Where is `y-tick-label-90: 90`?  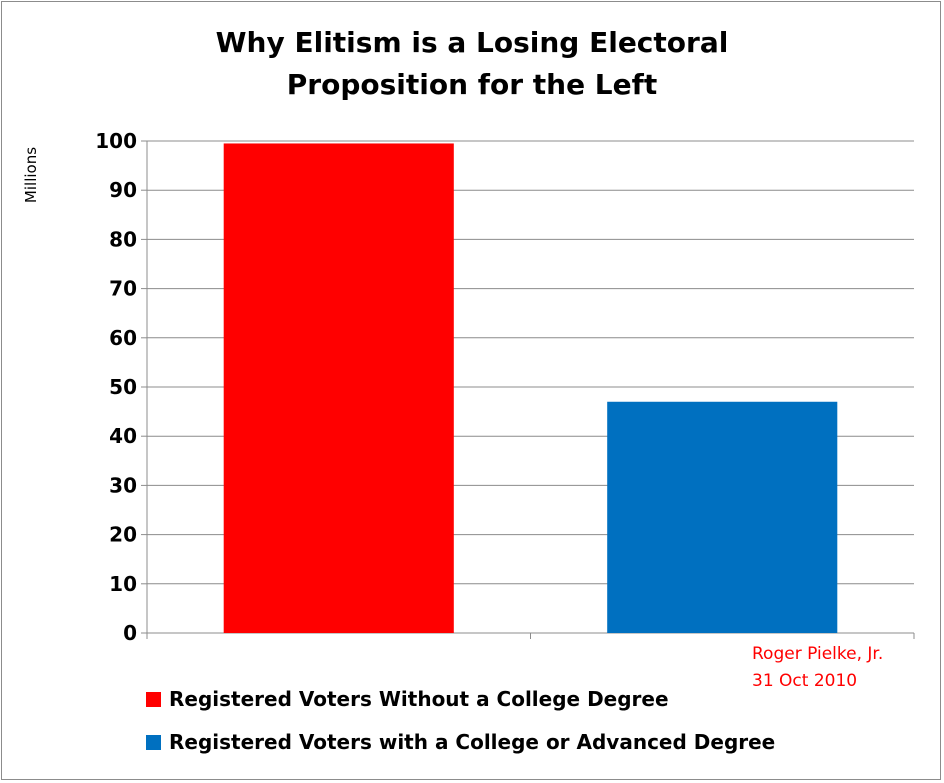
y-tick-label-90: 90 is located at coordinates (123, 190).